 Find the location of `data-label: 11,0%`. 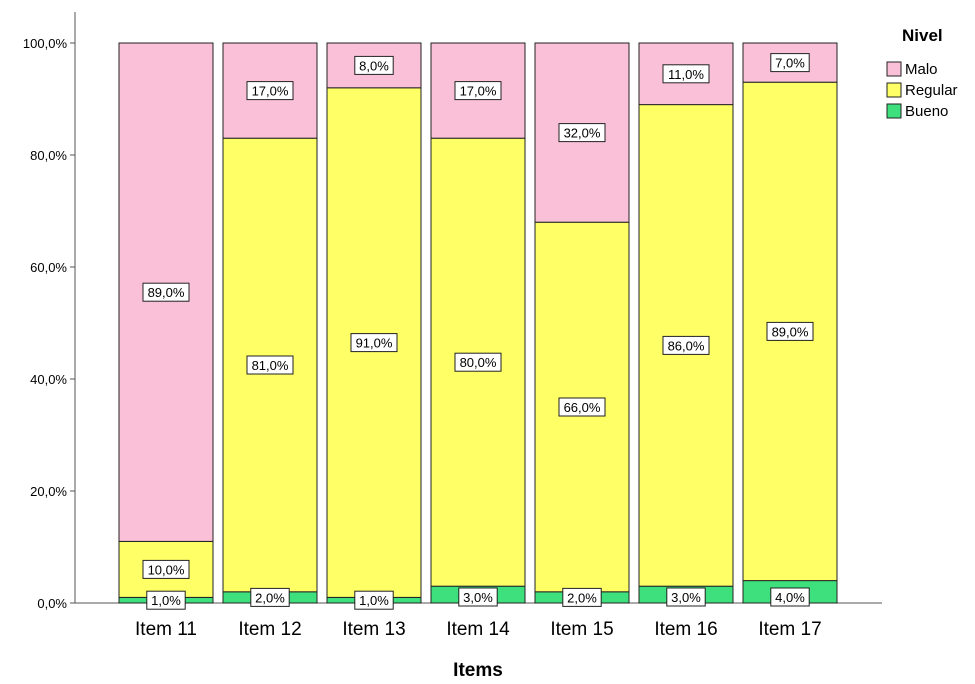

data-label: 11,0% is located at coordinates (686, 74).